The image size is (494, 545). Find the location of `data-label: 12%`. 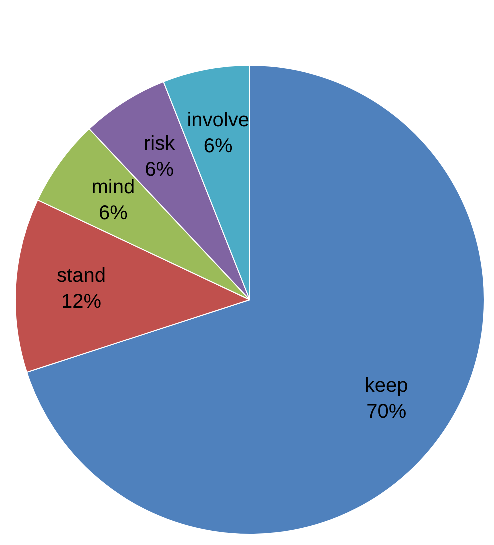

data-label: 12% is located at coordinates (81, 301).